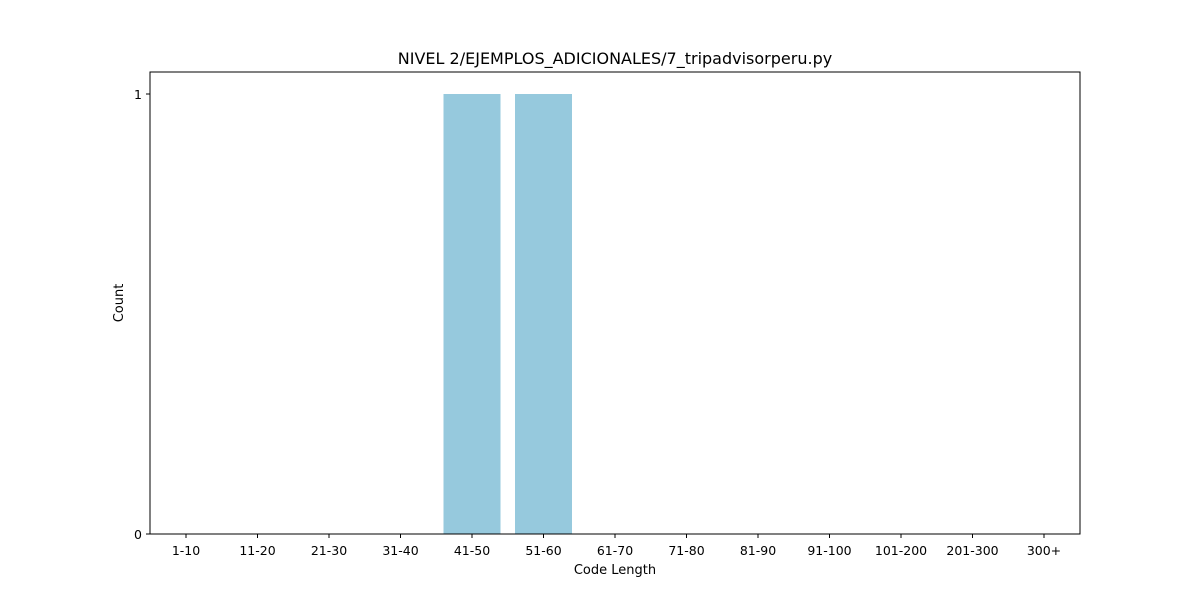  Describe the element at coordinates (901, 550) in the screenshot. I see `x-tick-label: 101-200` at that location.